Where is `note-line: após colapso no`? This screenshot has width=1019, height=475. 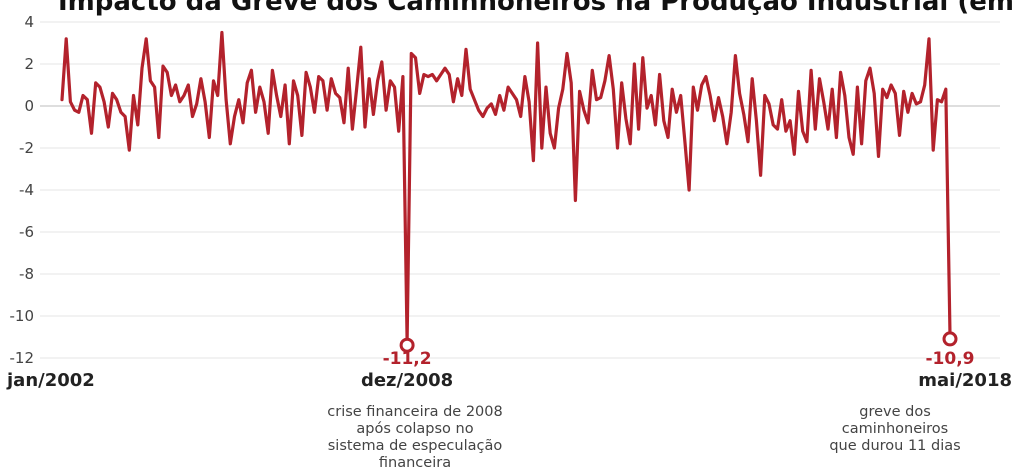
note-line: após colapso no is located at coordinates (415, 429).